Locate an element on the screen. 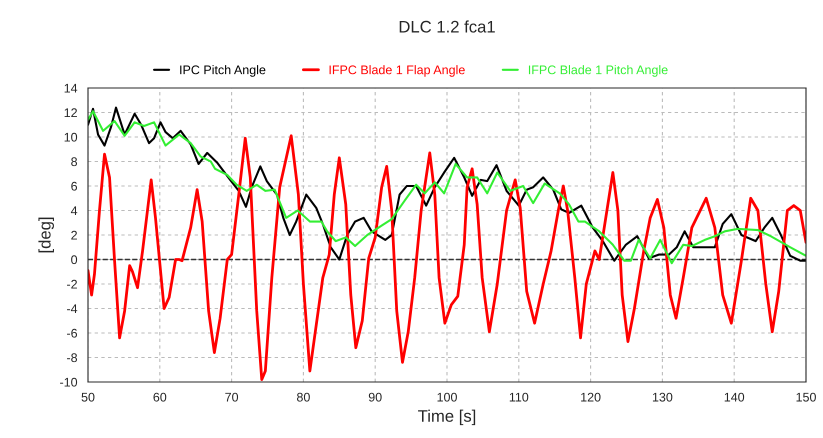 The height and width of the screenshot is (438, 823). x-tick-label: 70 is located at coordinates (231, 397).